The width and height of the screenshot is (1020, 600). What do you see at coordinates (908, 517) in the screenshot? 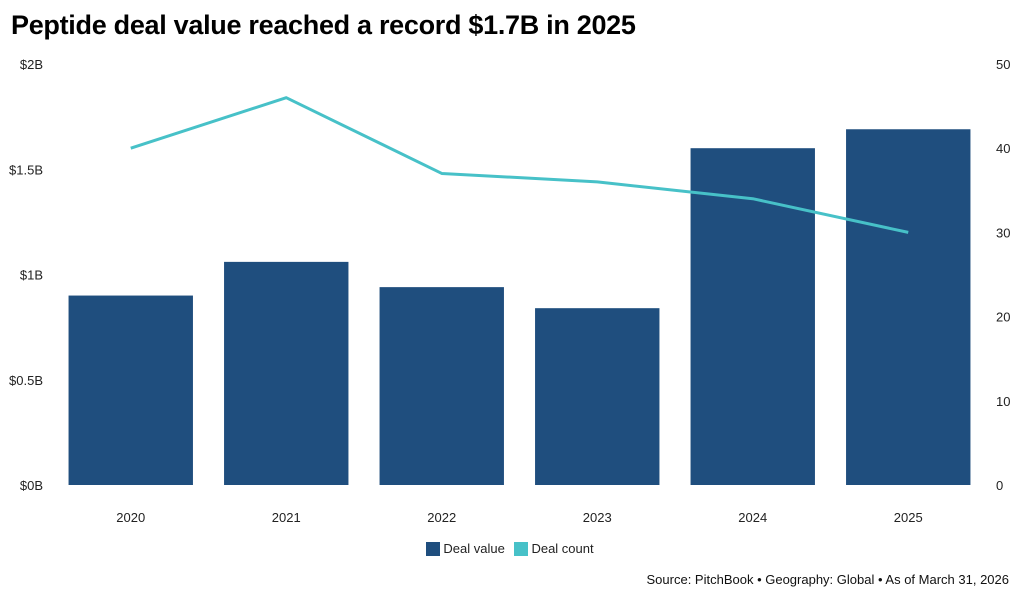
I see `x-tick-label: 2025` at bounding box center [908, 517].